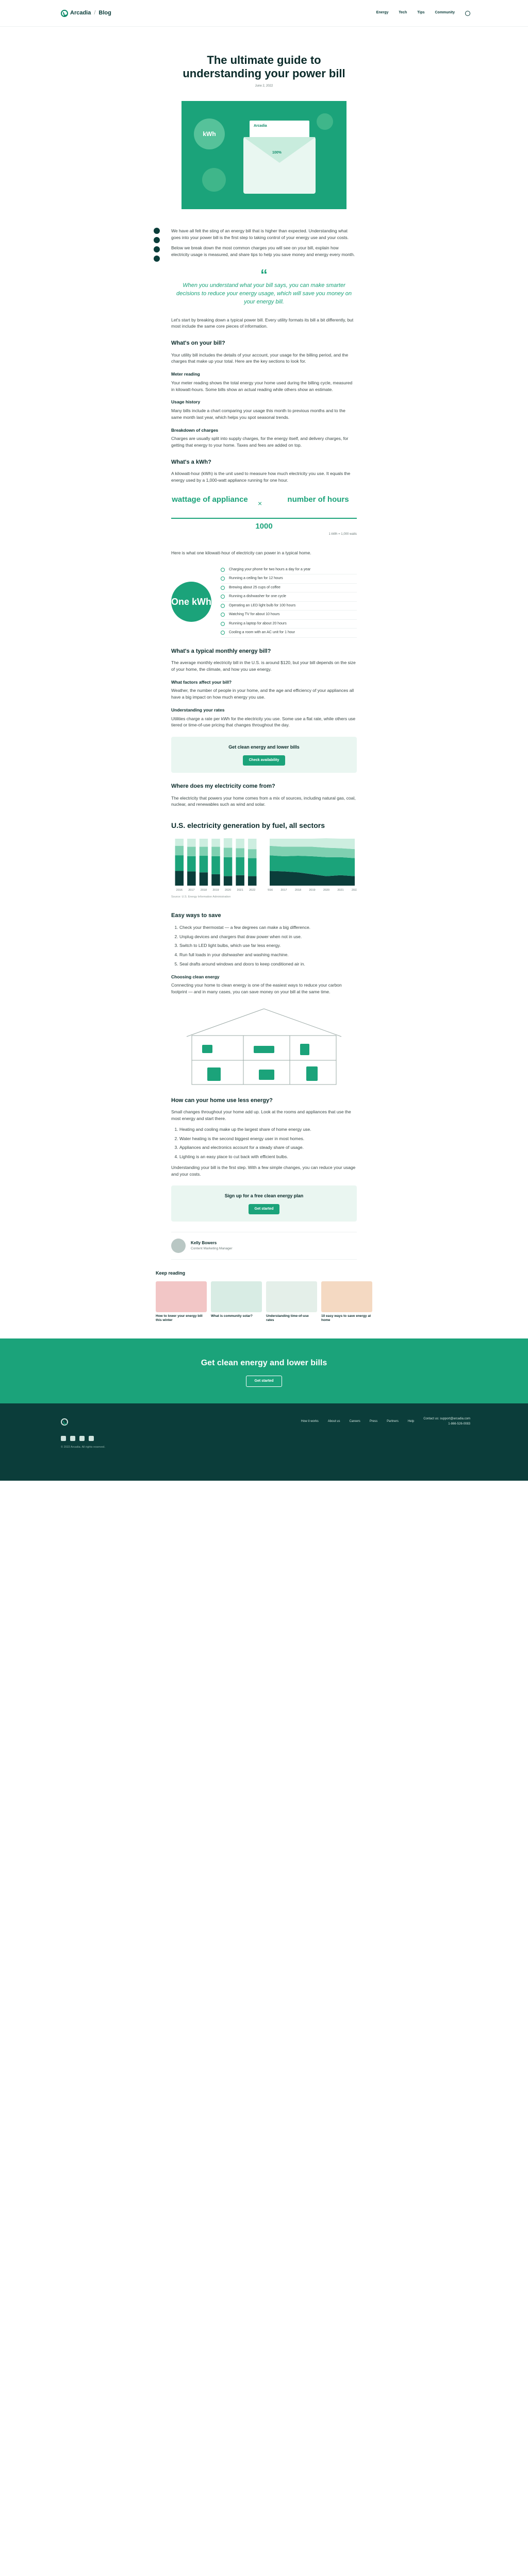 This screenshot has height=2576, width=528. What do you see at coordinates (80, 13) in the screenshot?
I see `brand-name: Arcadia` at bounding box center [80, 13].